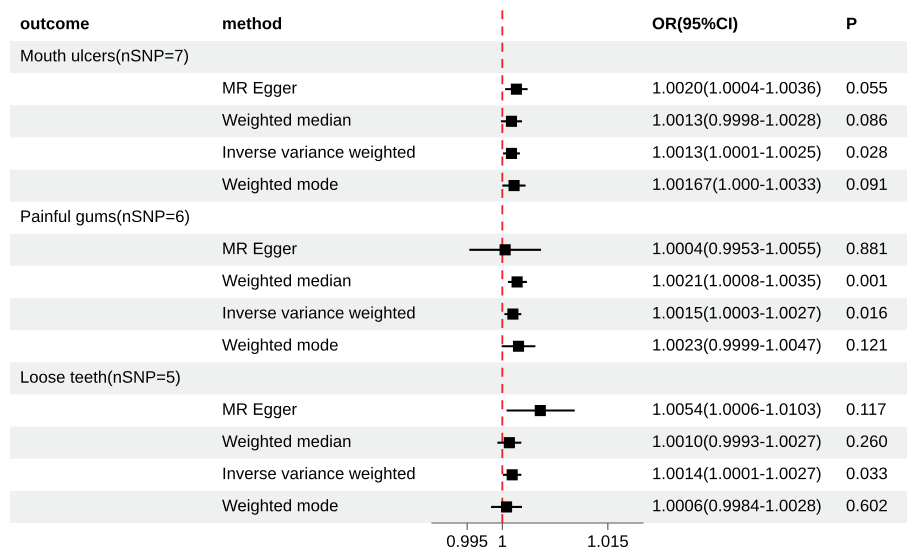 This screenshot has height=551, width=907. Describe the element at coordinates (737, 282) in the screenshot. I see `data-label: 1.0021(1.0008-1.0035)` at that location.